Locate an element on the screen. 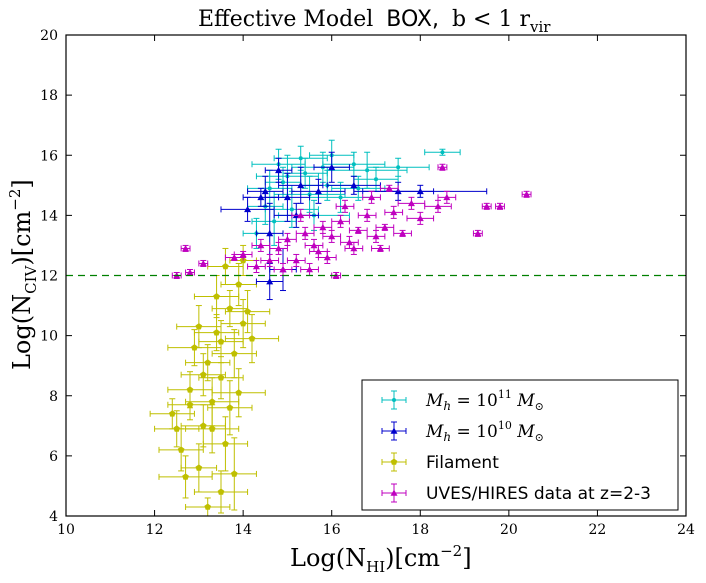 This screenshot has height=583, width=706. data-point is located at coordinates (486, 206).